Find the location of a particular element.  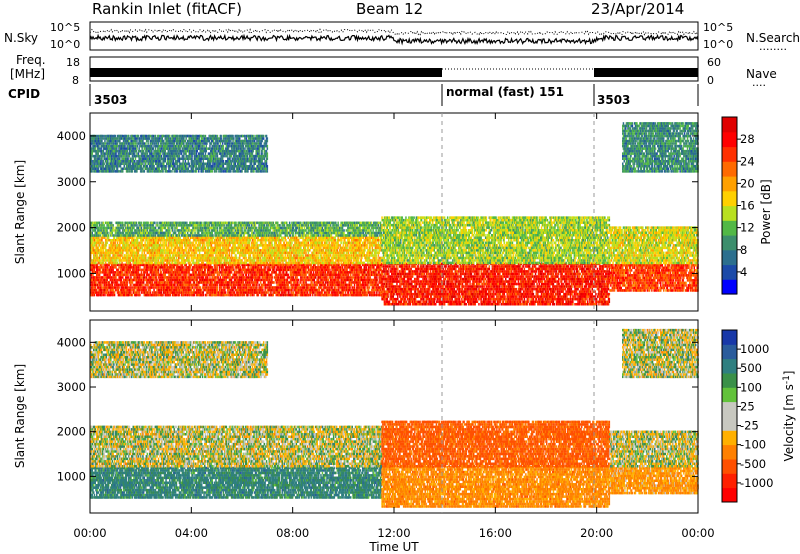

freq-label-bottom: [MHz] is located at coordinates (27, 74).